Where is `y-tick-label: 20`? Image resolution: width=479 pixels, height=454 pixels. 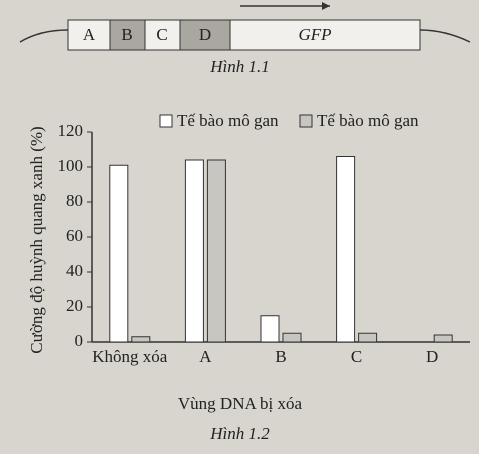
y-tick-label: 20 is located at coordinates (74, 305).